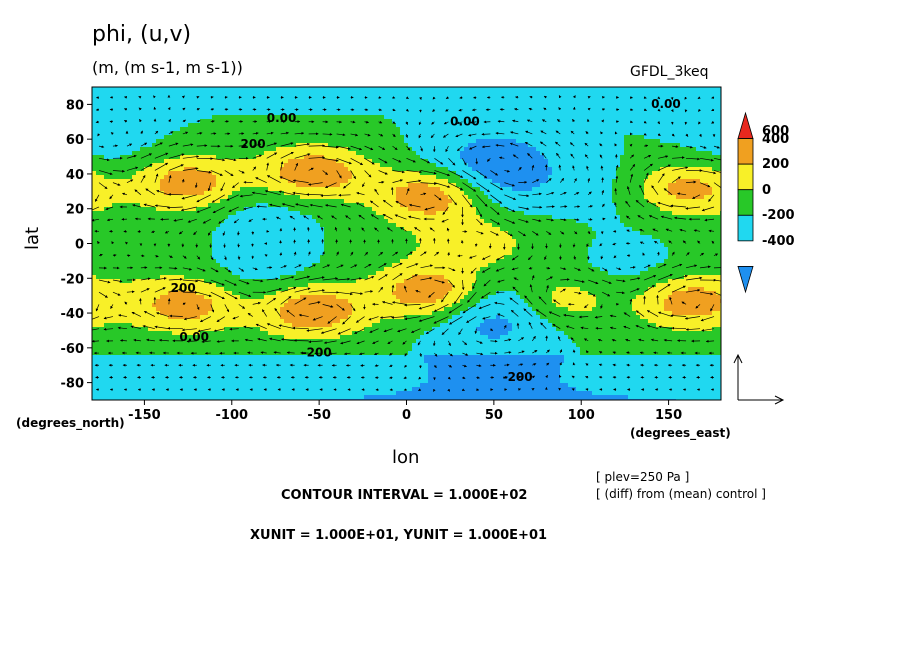  I want to click on colorbar-swatch, so click(745, 177).